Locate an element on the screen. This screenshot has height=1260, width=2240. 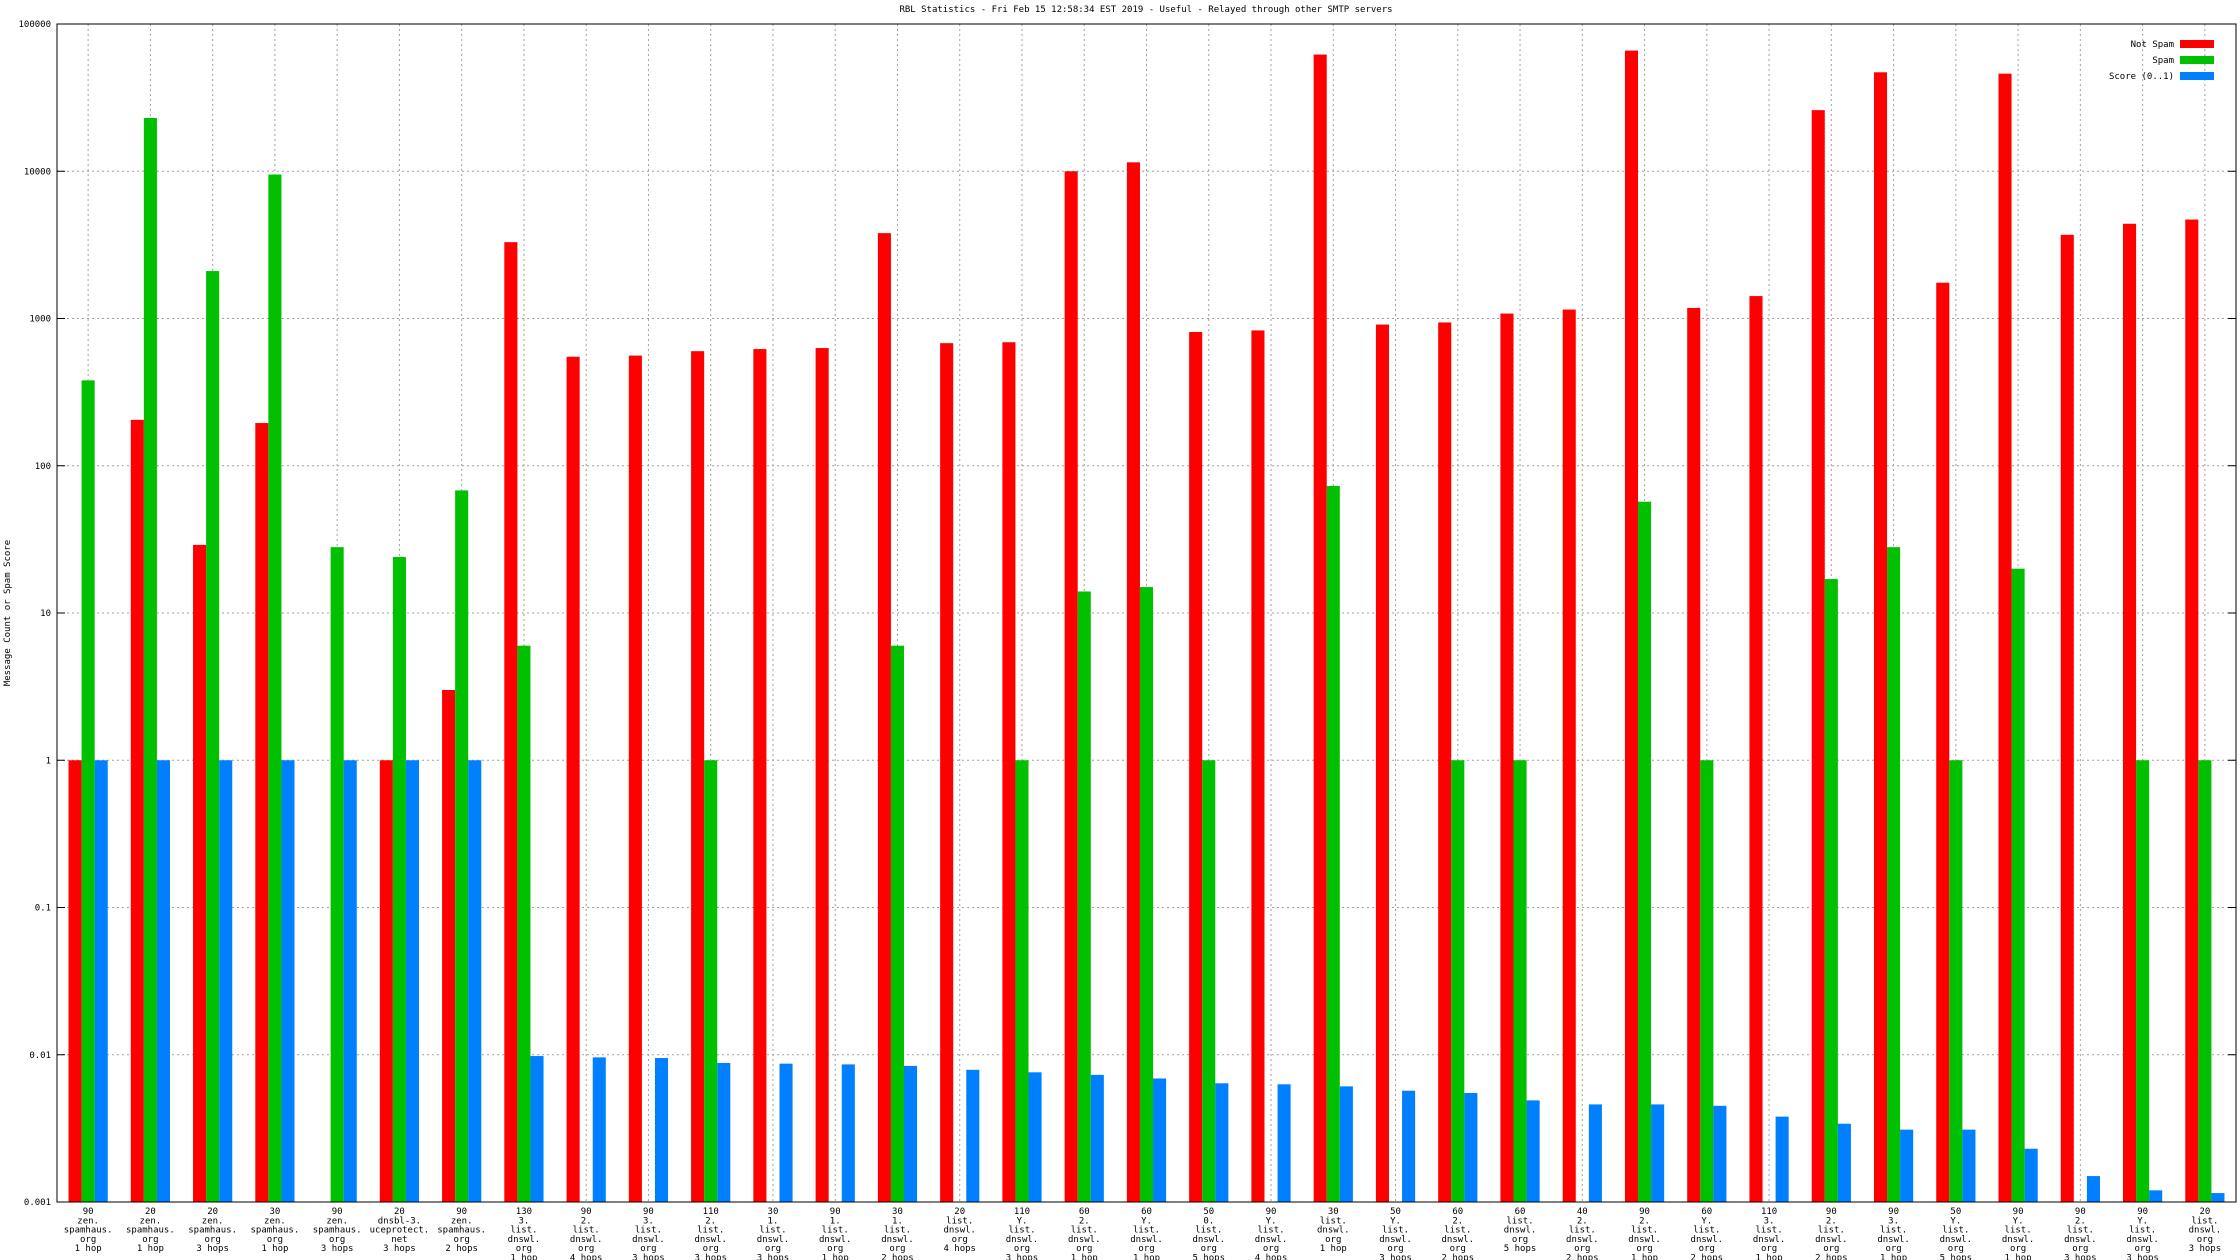
x-tick-label-line: zen. is located at coordinates (151, 1221).